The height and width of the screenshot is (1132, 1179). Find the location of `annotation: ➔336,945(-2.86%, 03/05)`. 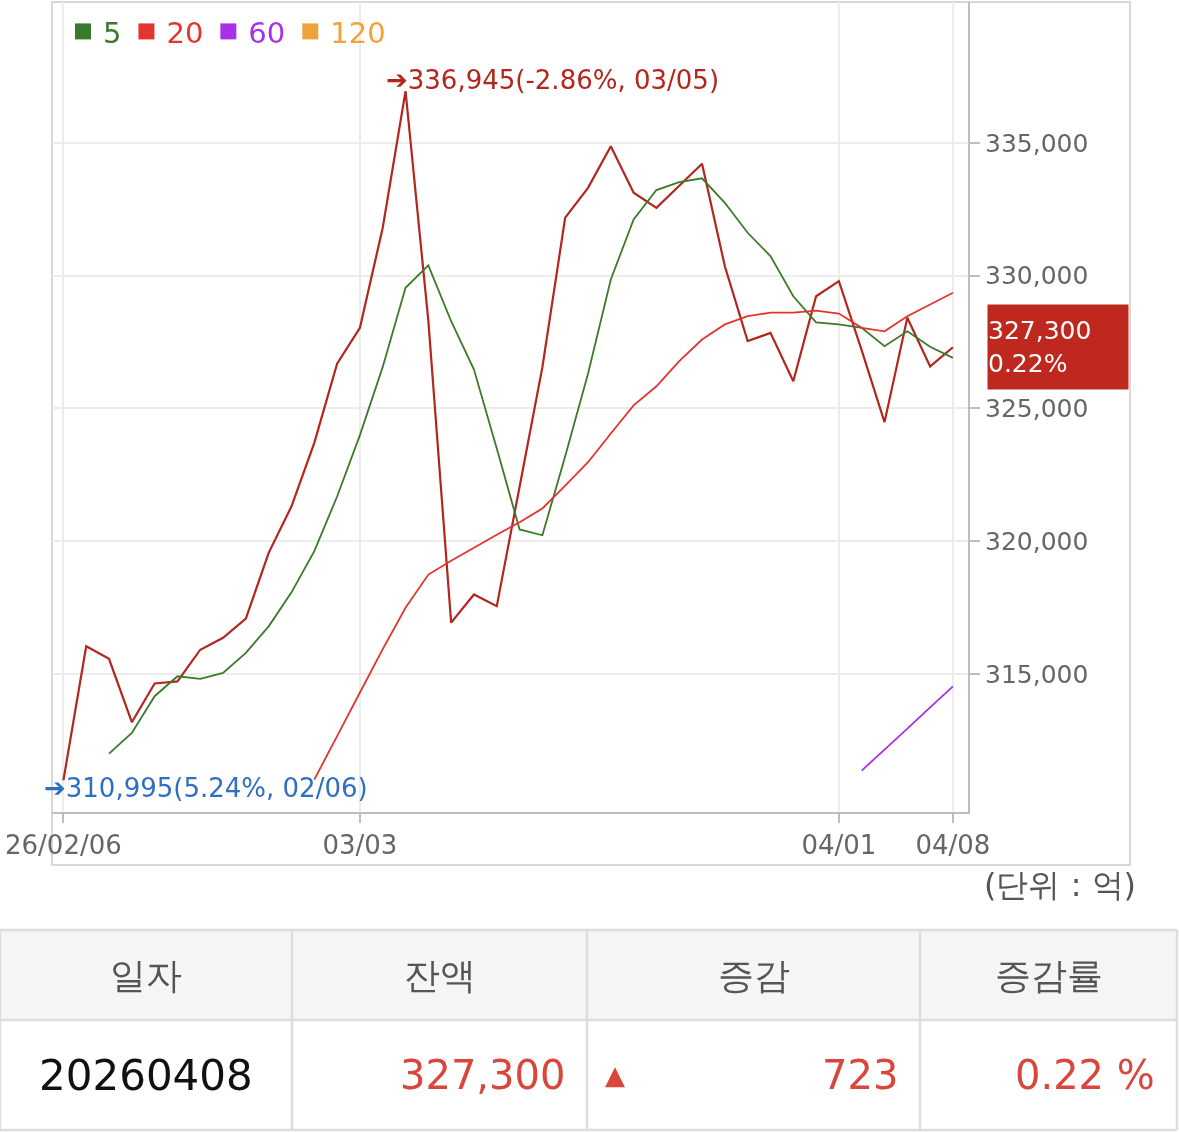

annotation: ➔336,945(-2.86%, 03/05) is located at coordinates (553, 80).